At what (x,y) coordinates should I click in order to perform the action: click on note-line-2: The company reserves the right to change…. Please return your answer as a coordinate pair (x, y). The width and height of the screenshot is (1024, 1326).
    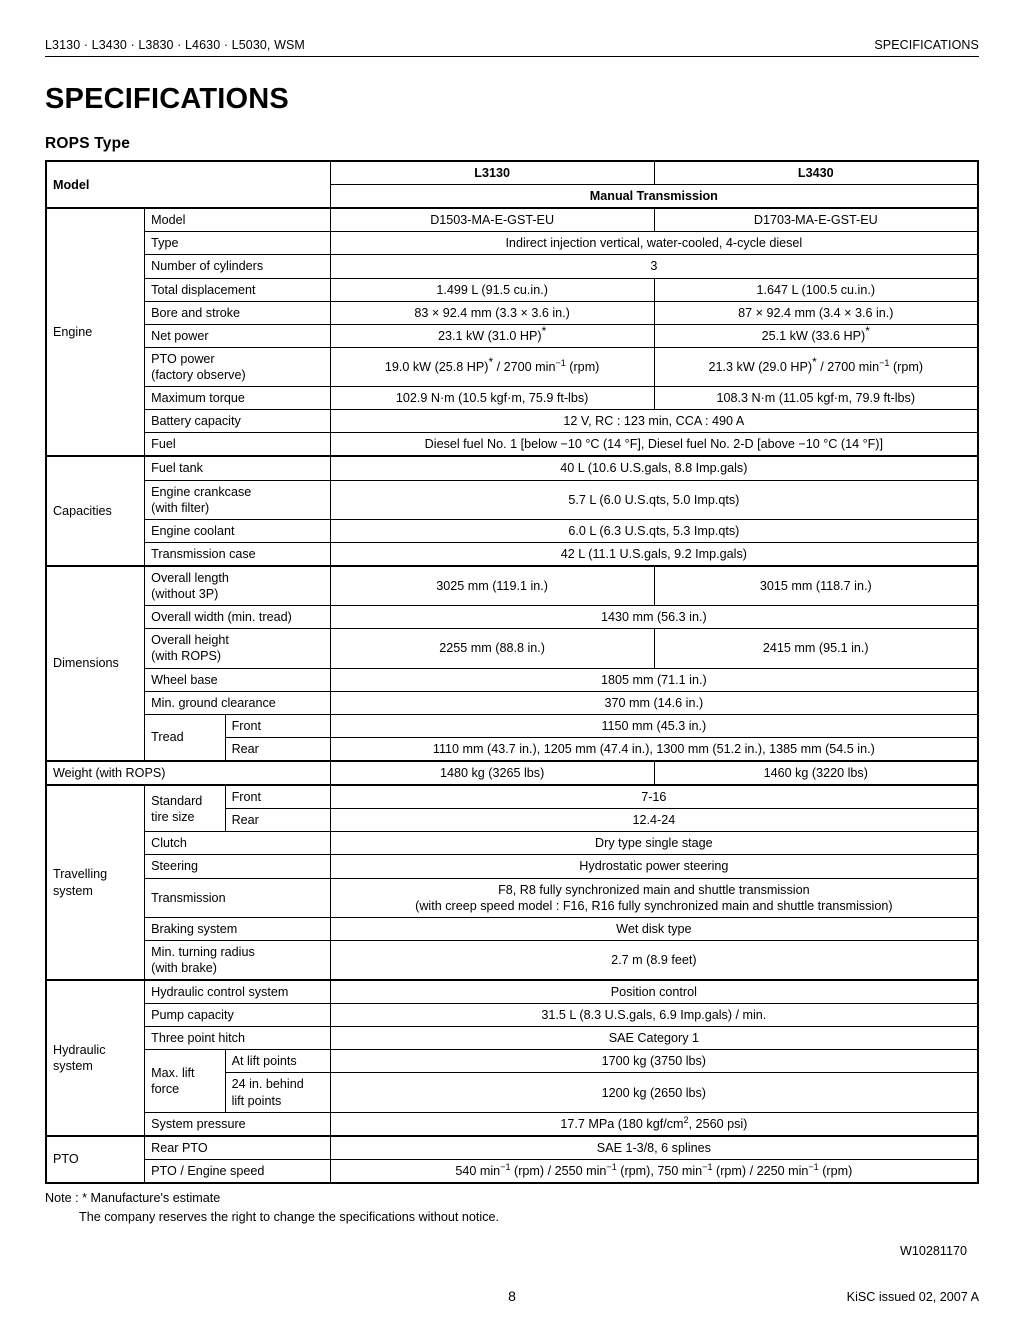
    Looking at the image, I should click on (289, 1216).